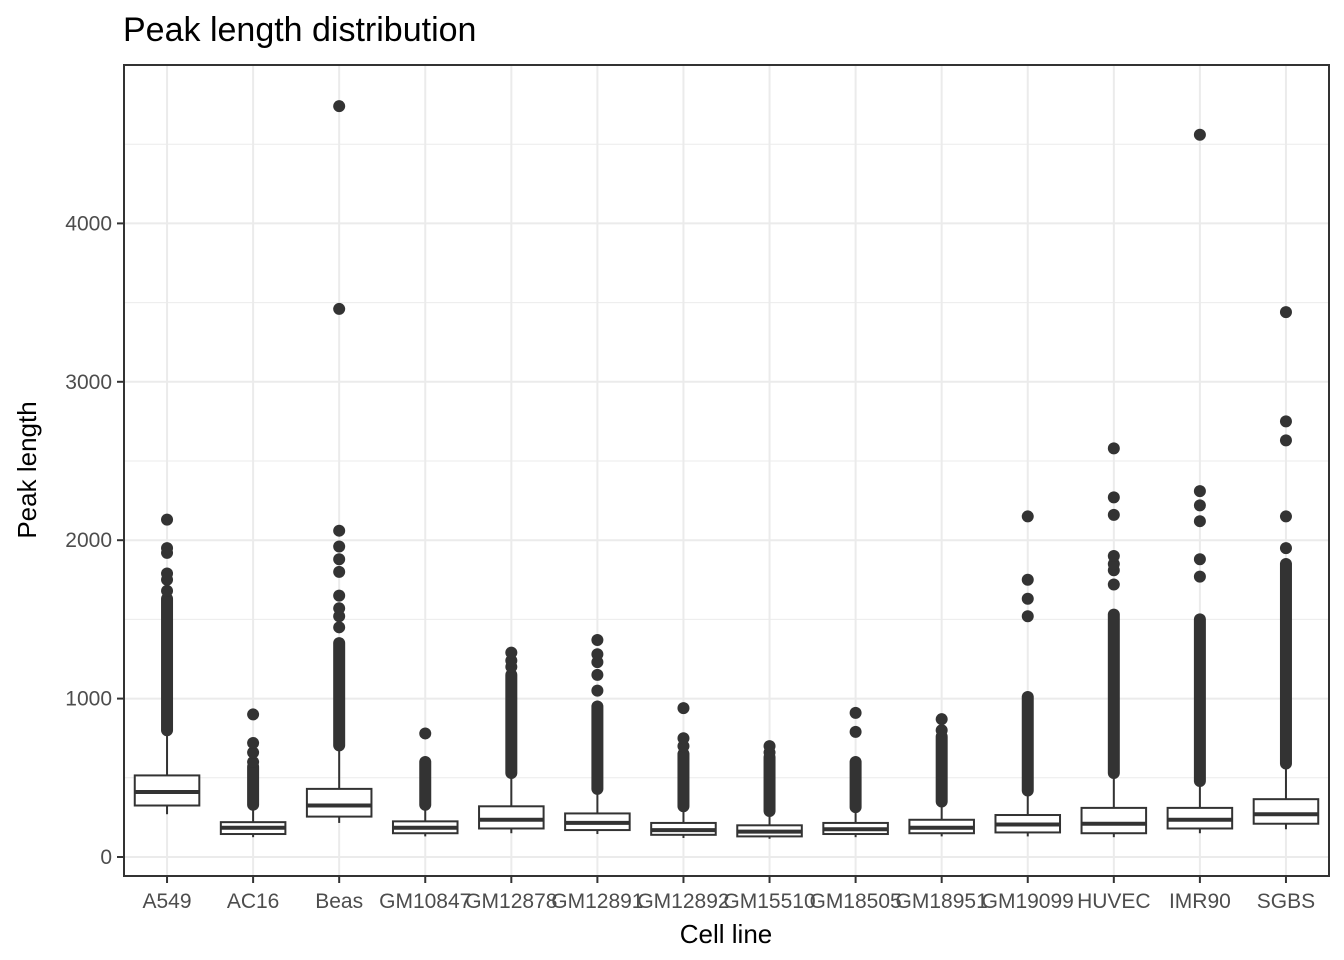 The height and width of the screenshot is (960, 1344). What do you see at coordinates (511, 901) in the screenshot?
I see `x-tick-label: GM12878` at bounding box center [511, 901].